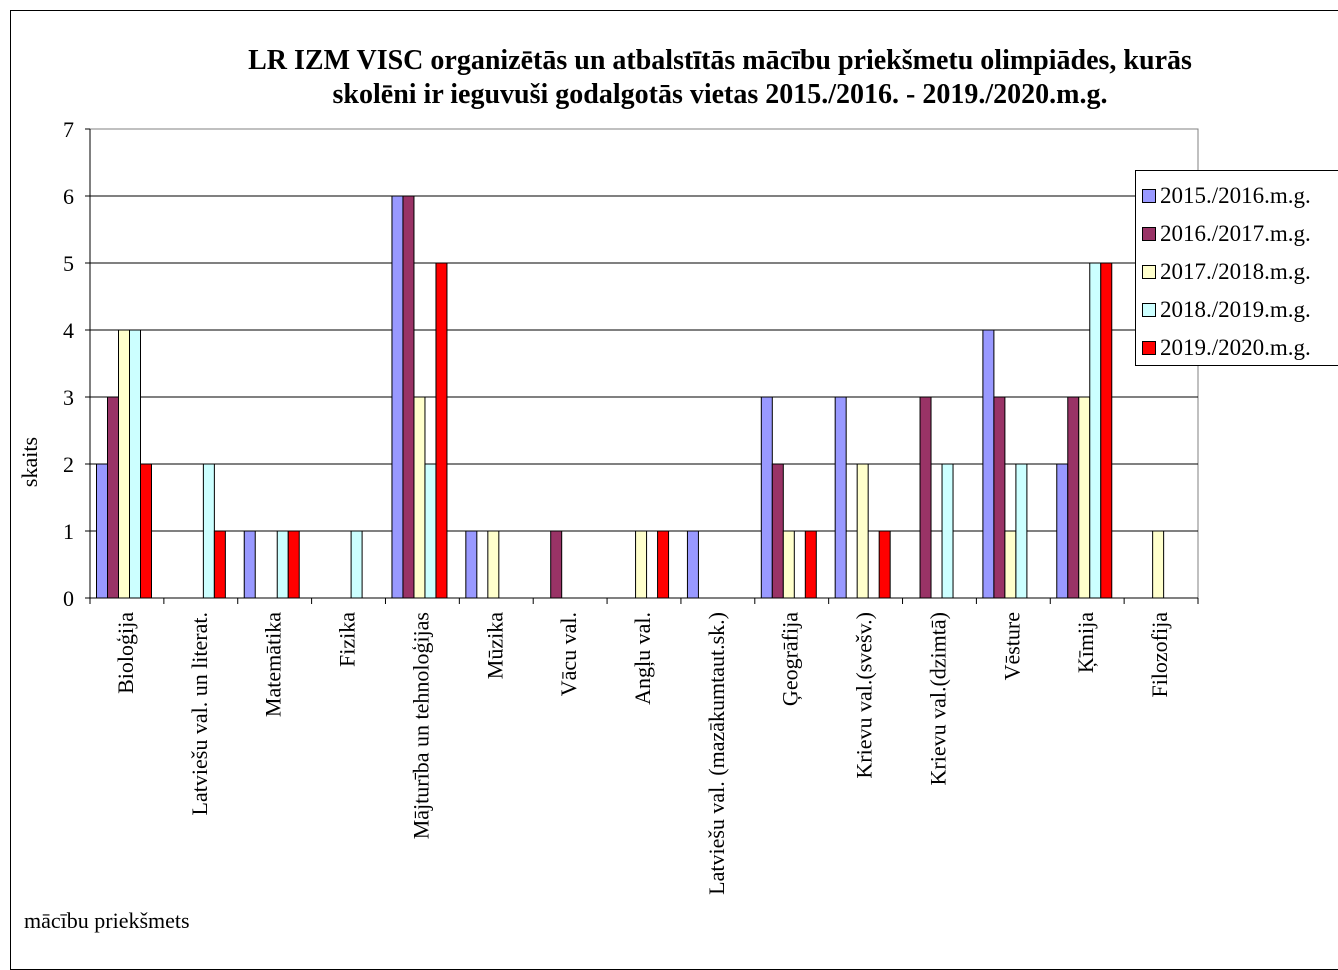  Describe the element at coordinates (1235, 309) in the screenshot. I see `legend-label: 2018./2019.m.g.` at that location.